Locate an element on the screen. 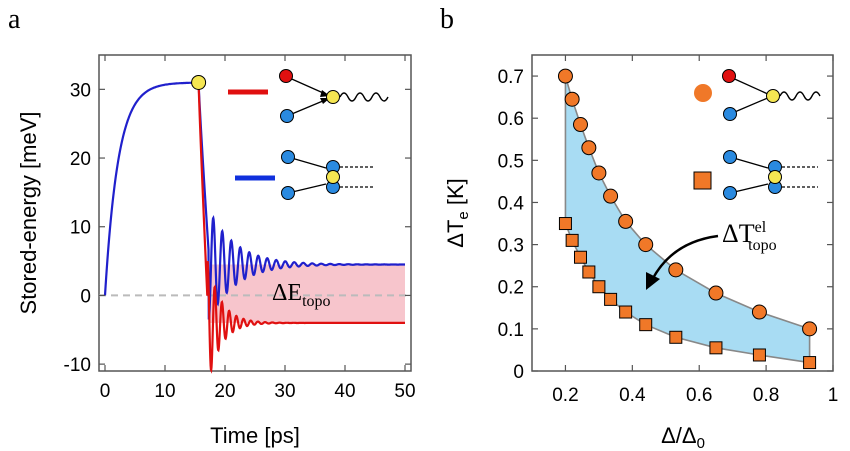  x-tick-label: 50 is located at coordinates (404, 391).